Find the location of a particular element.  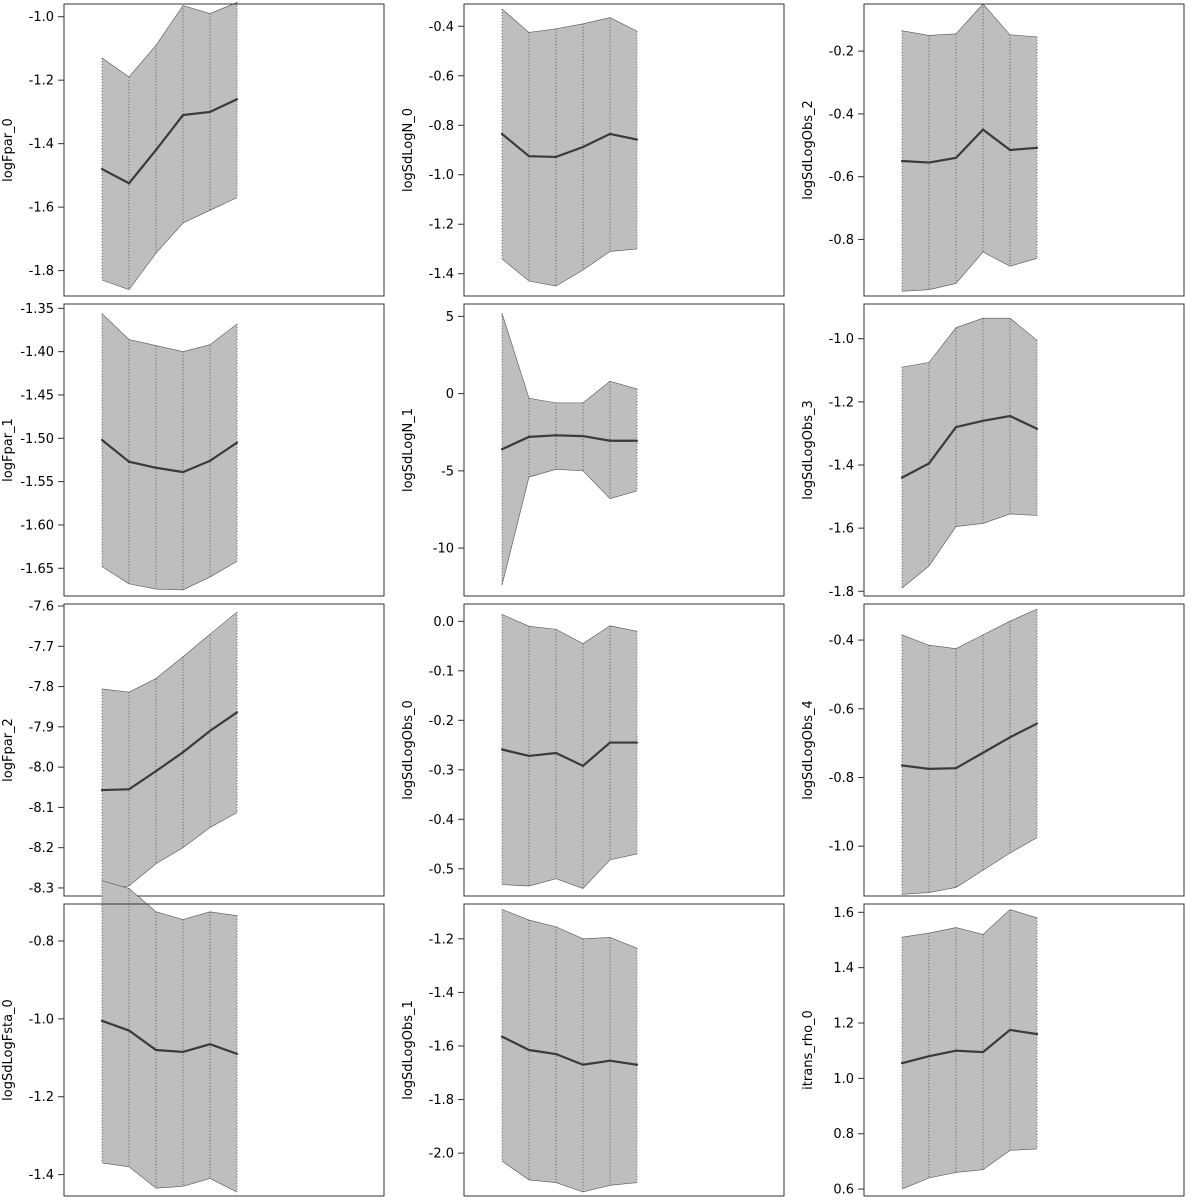

y-tick-label: -0.2 is located at coordinates (441, 721).